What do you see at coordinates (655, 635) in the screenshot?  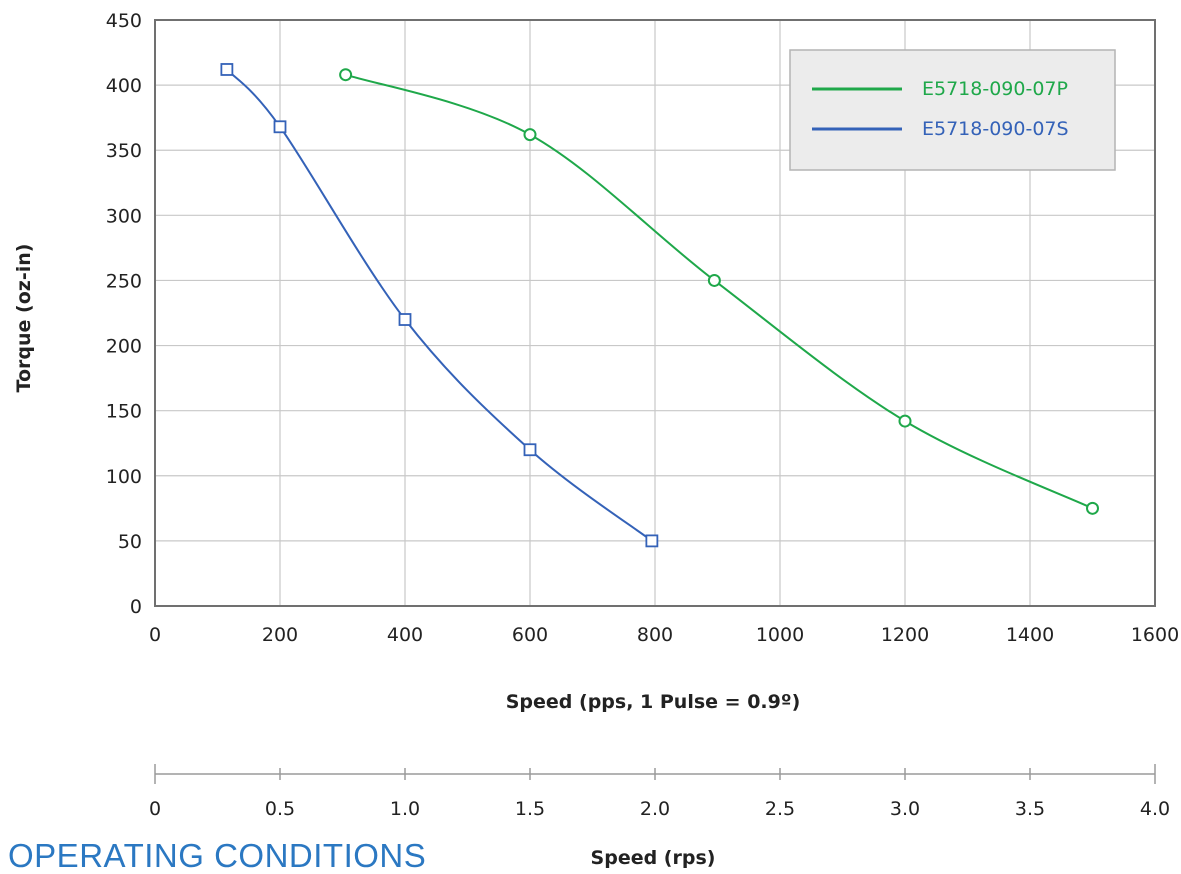 I see `x-tick-label: 800` at bounding box center [655, 635].